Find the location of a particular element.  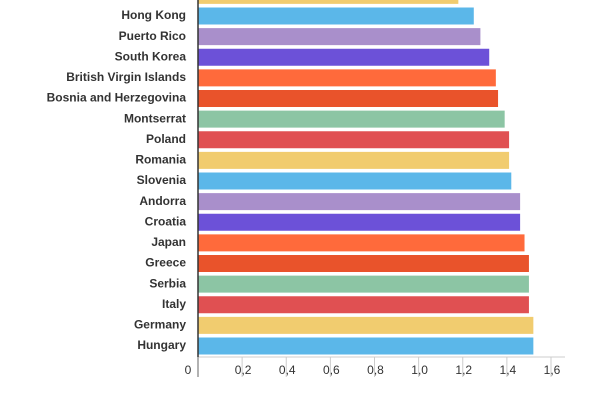

y-tick-label: Poland is located at coordinates (166, 139).